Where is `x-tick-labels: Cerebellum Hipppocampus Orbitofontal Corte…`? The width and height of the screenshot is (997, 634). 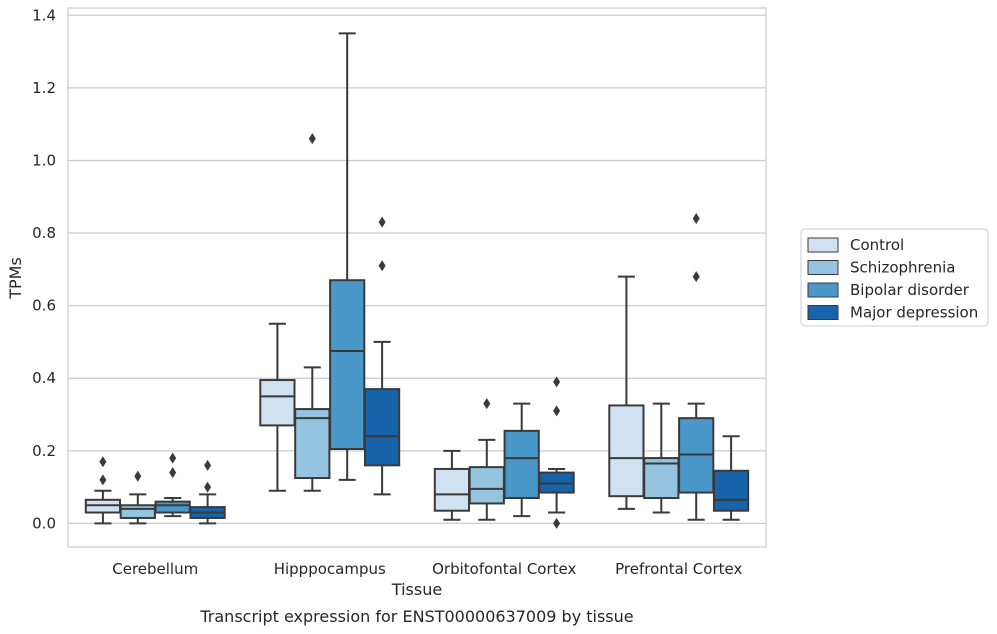
x-tick-labels: Cerebellum Hipppocampus Orbitofontal Corte… is located at coordinates (427, 569).